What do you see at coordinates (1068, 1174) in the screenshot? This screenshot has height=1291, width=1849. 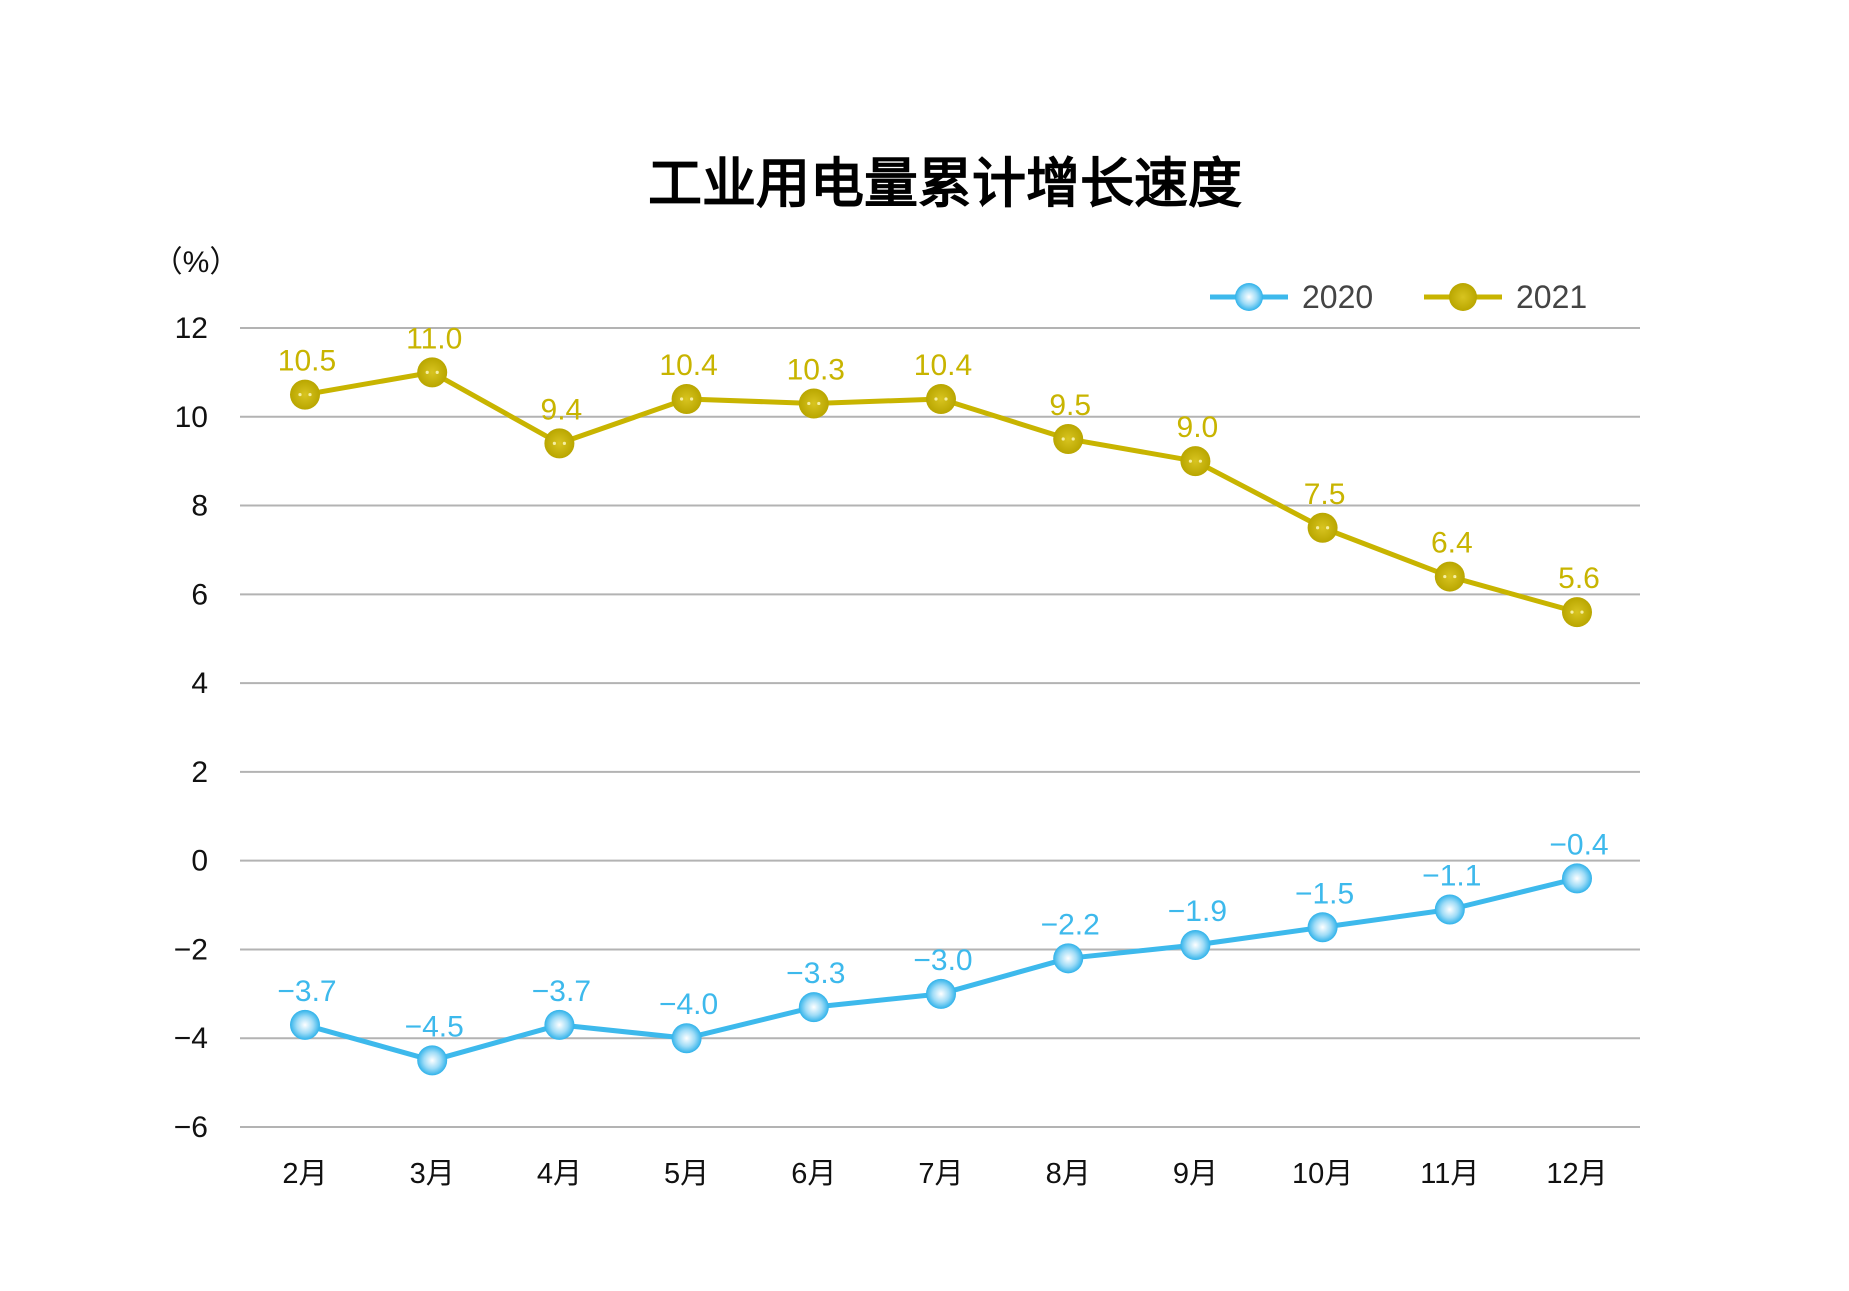 I see `x-tick-label: 8月` at bounding box center [1068, 1174].